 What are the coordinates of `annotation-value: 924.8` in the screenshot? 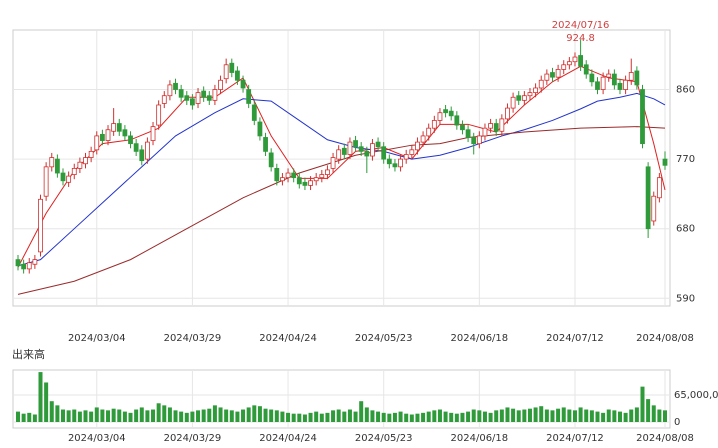 It's located at (580, 38).